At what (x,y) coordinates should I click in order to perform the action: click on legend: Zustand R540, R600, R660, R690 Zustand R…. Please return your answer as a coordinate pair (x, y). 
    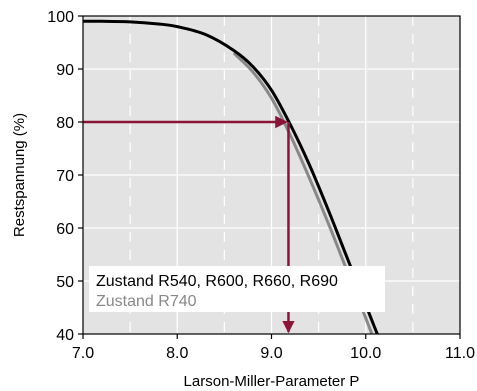
    Looking at the image, I should click on (237, 289).